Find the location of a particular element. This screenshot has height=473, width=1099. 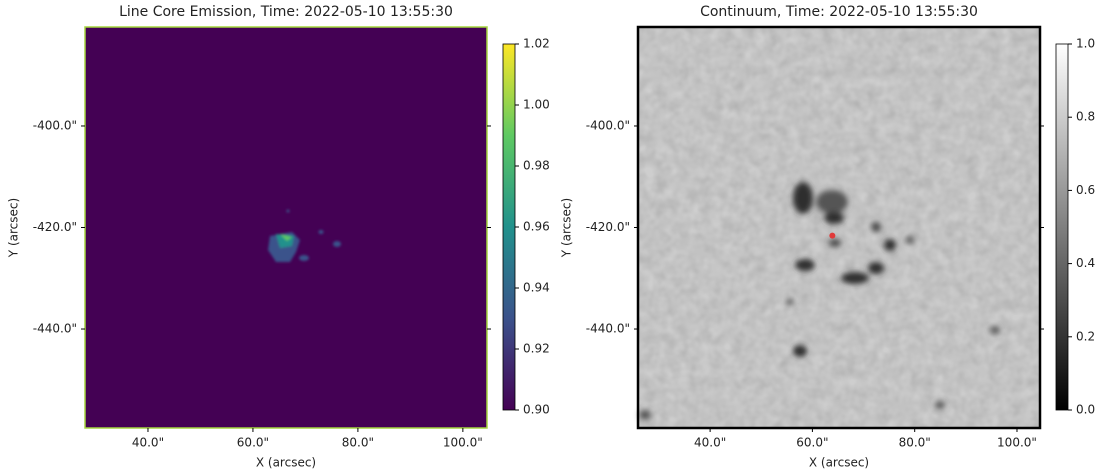

colorbar-tick-label: 0.94 is located at coordinates (536, 288).